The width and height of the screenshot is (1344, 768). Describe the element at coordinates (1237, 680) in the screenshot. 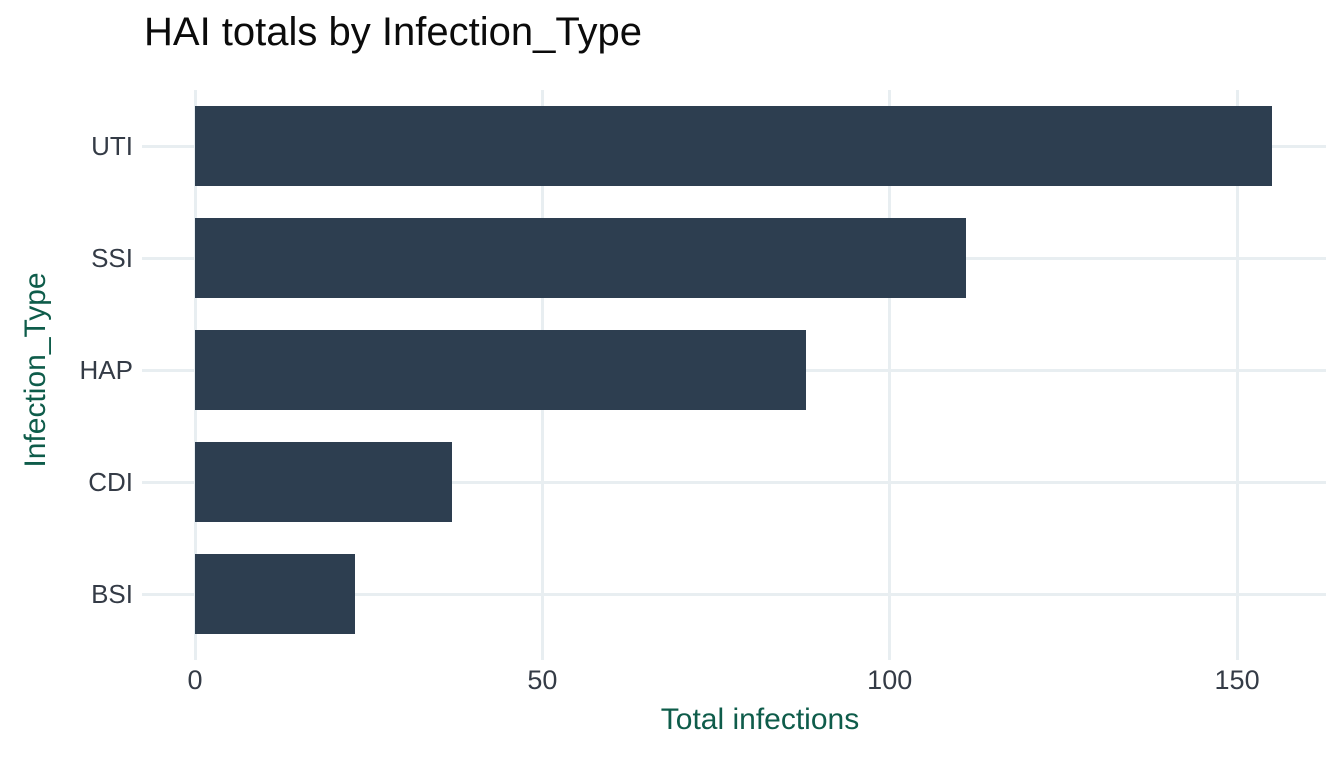

I see `x-tick-label-150: 150` at that location.